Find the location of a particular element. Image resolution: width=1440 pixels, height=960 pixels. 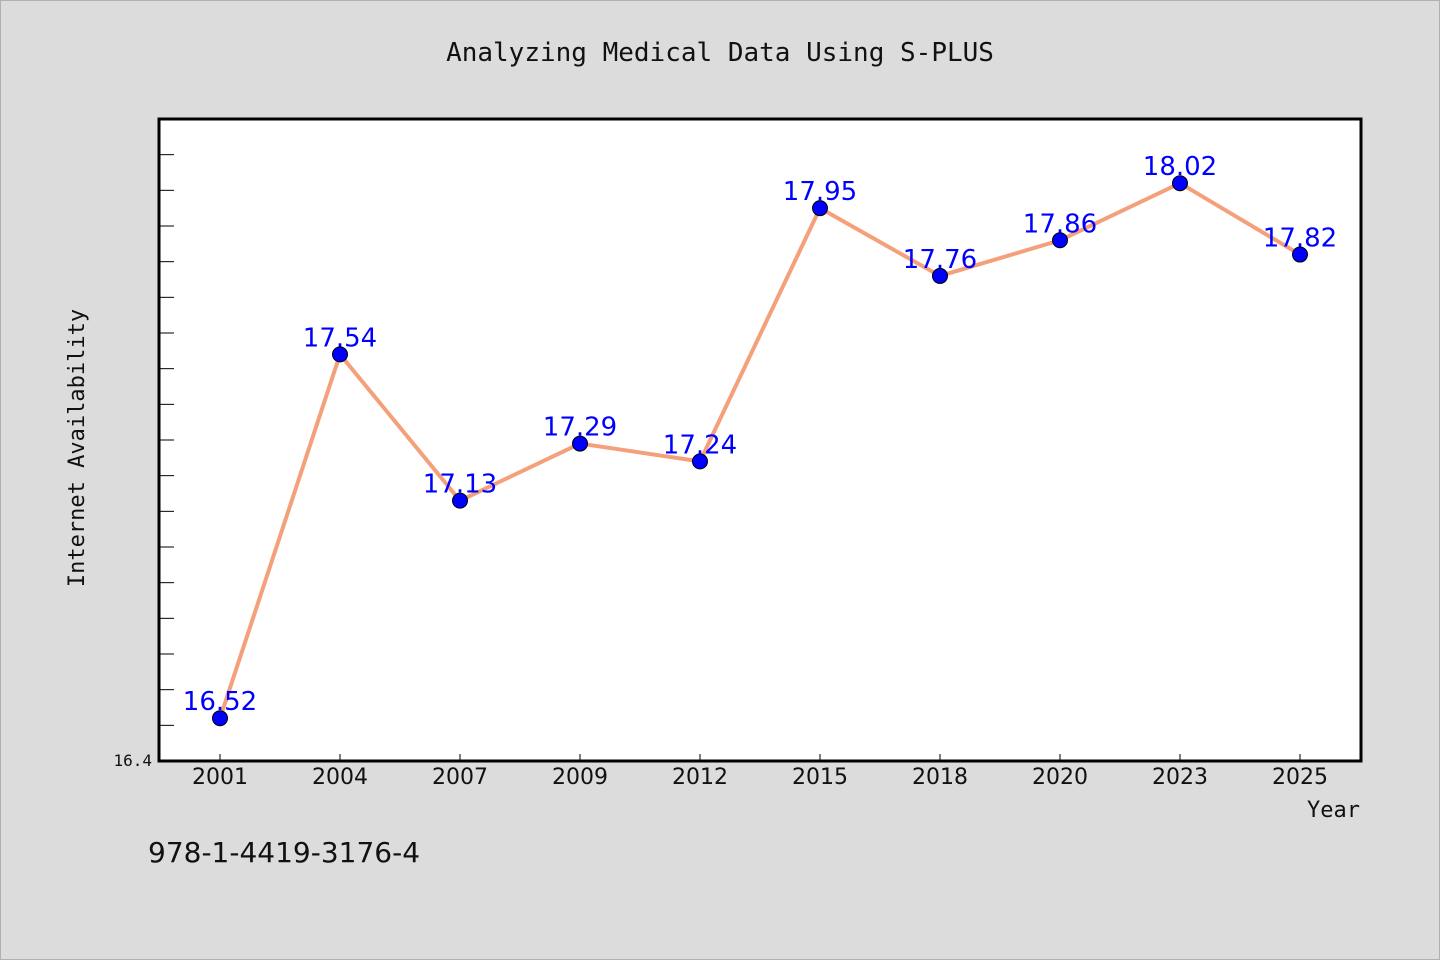

data-label: 17.86 is located at coordinates (1060, 224).